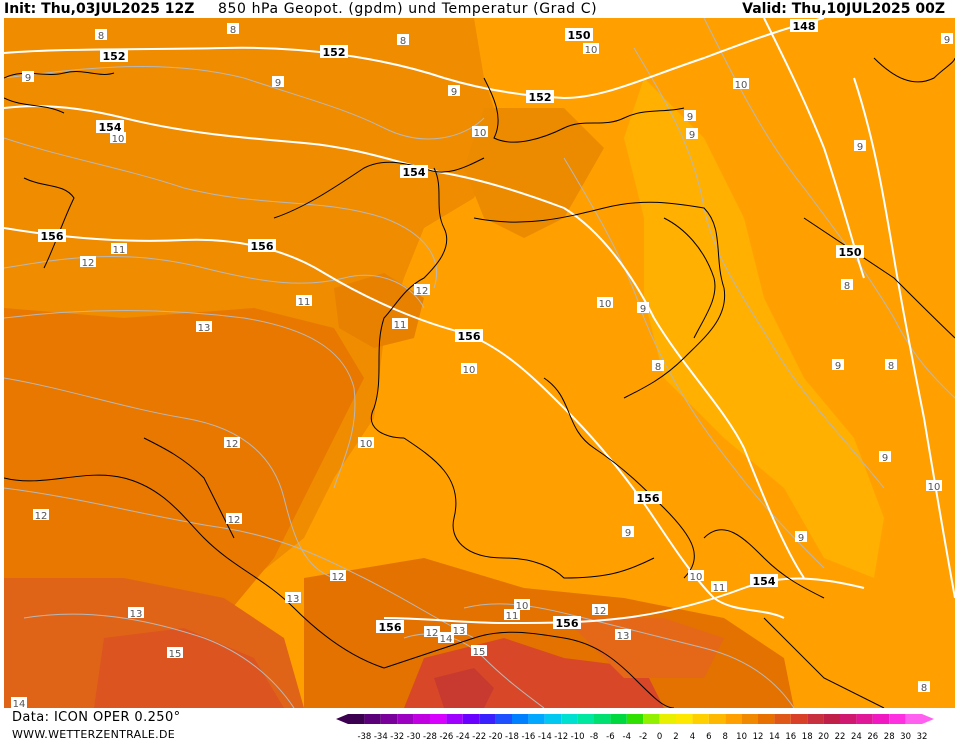  Describe the element at coordinates (659, 737) in the screenshot. I see `legend-tick-label: 0` at that location.